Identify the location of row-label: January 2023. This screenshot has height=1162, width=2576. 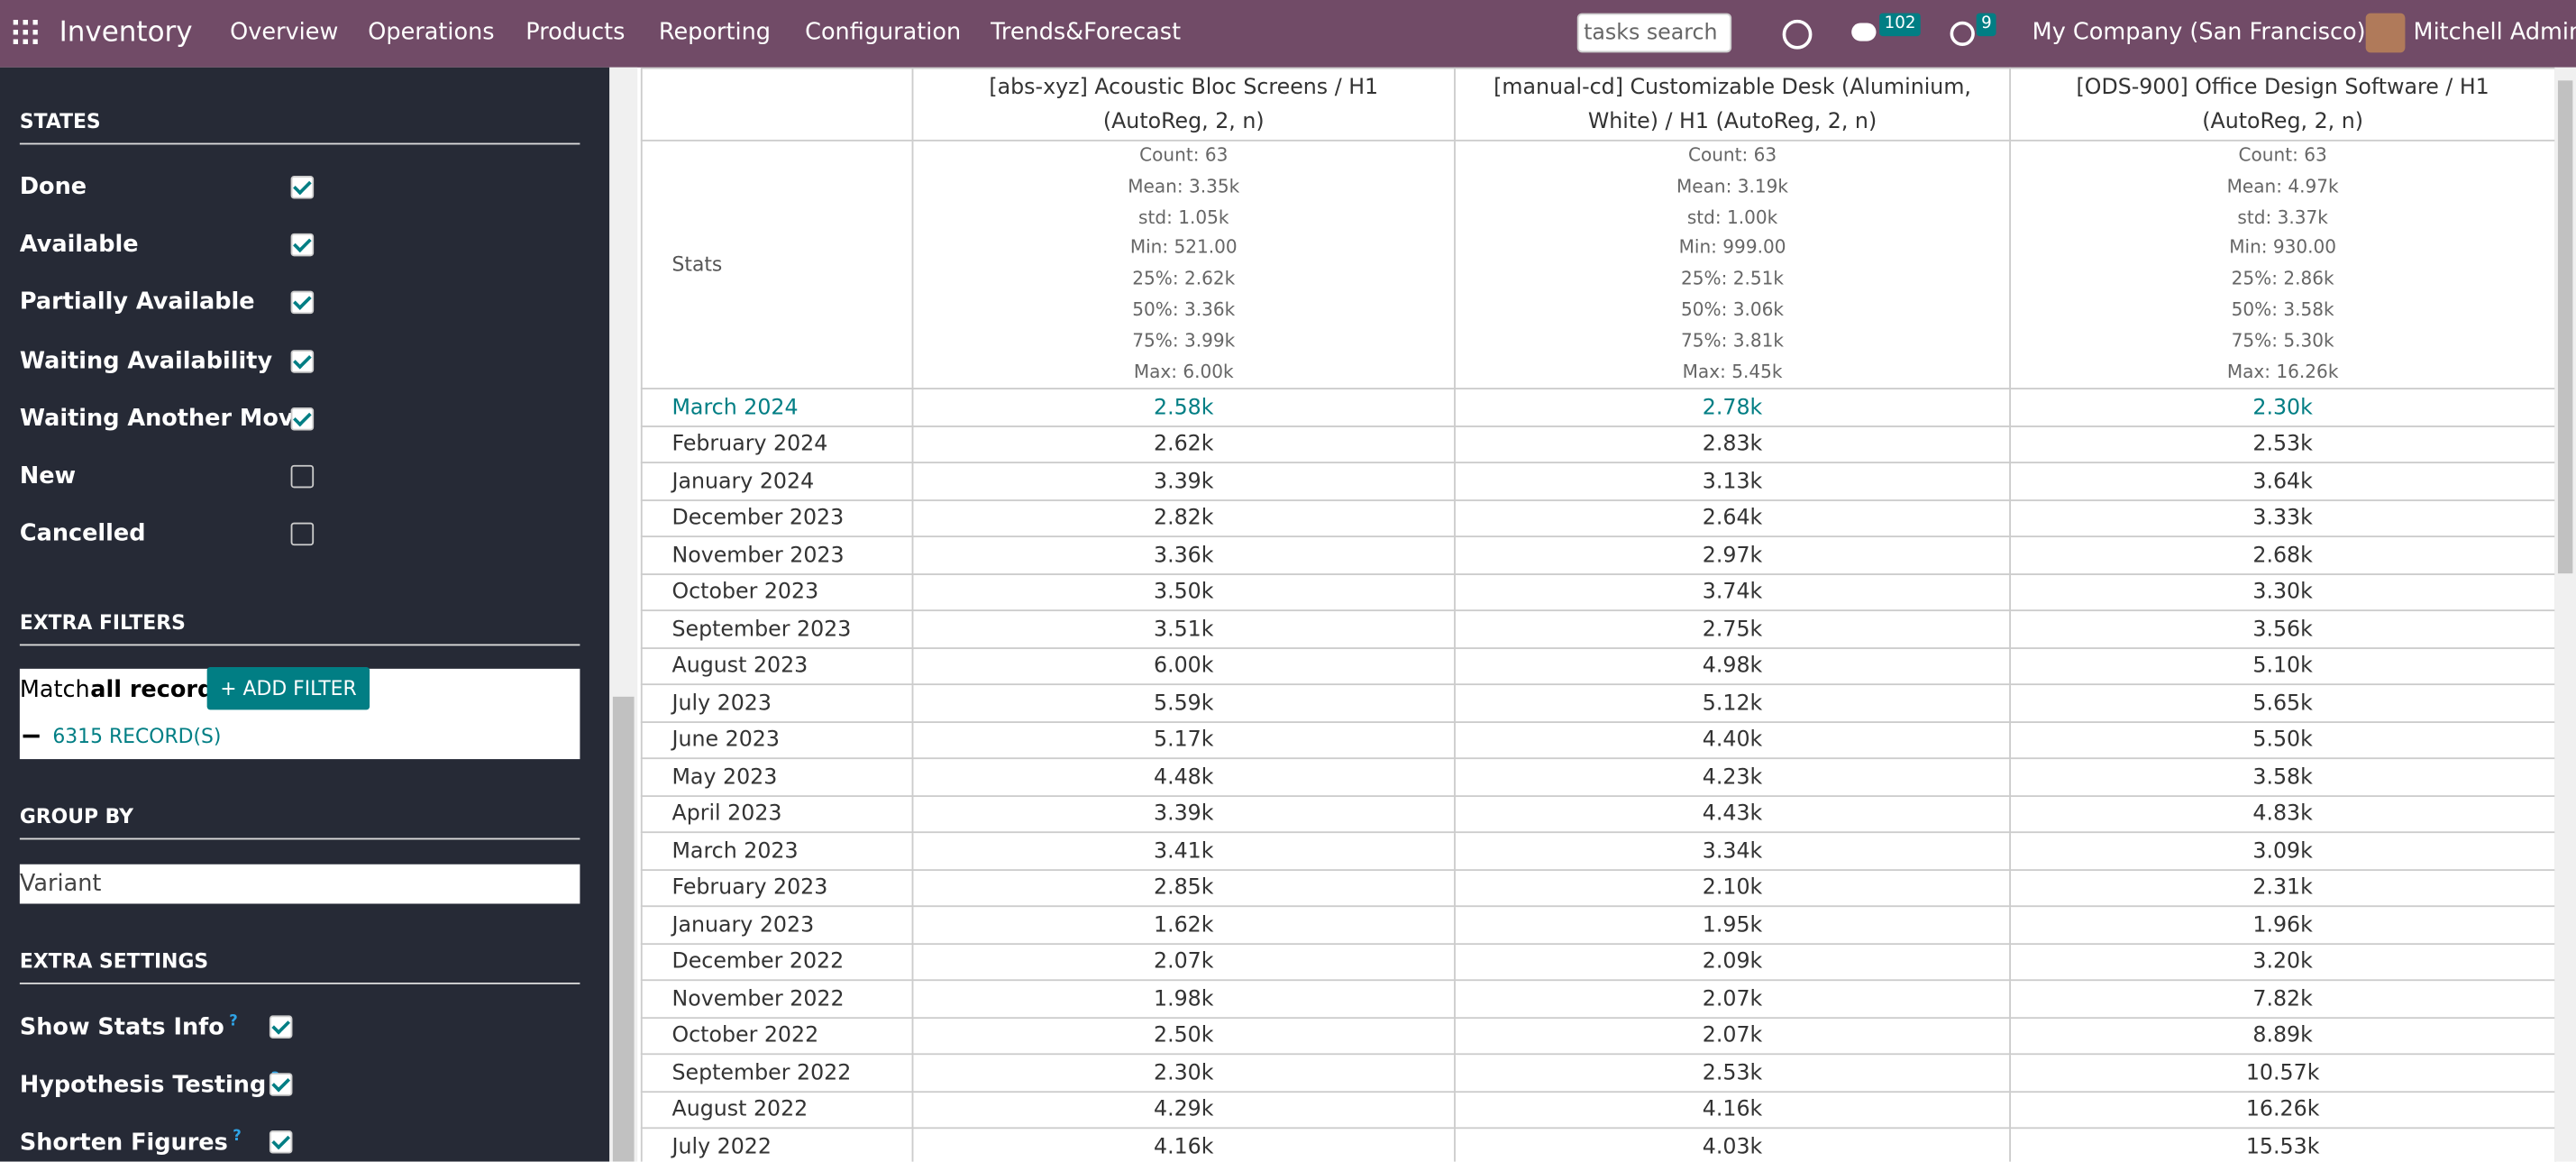
(777, 926).